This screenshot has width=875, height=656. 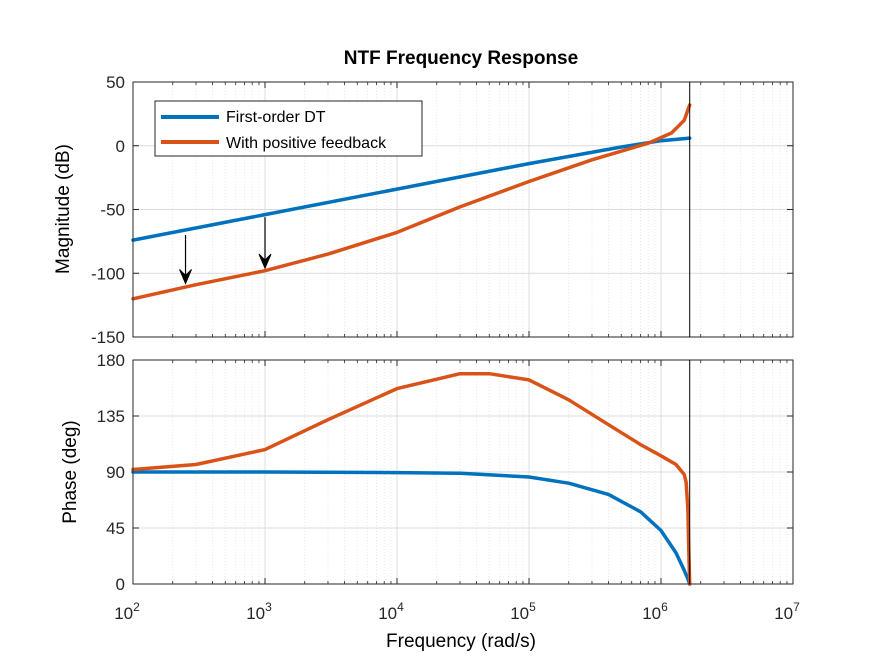 I want to click on y-tick-label: 180, so click(x=111, y=360).